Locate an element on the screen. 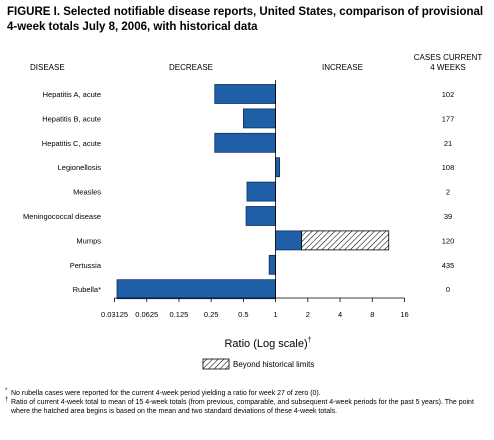 The height and width of the screenshot is (440, 494). header-increase: INCREASE is located at coordinates (342, 67).